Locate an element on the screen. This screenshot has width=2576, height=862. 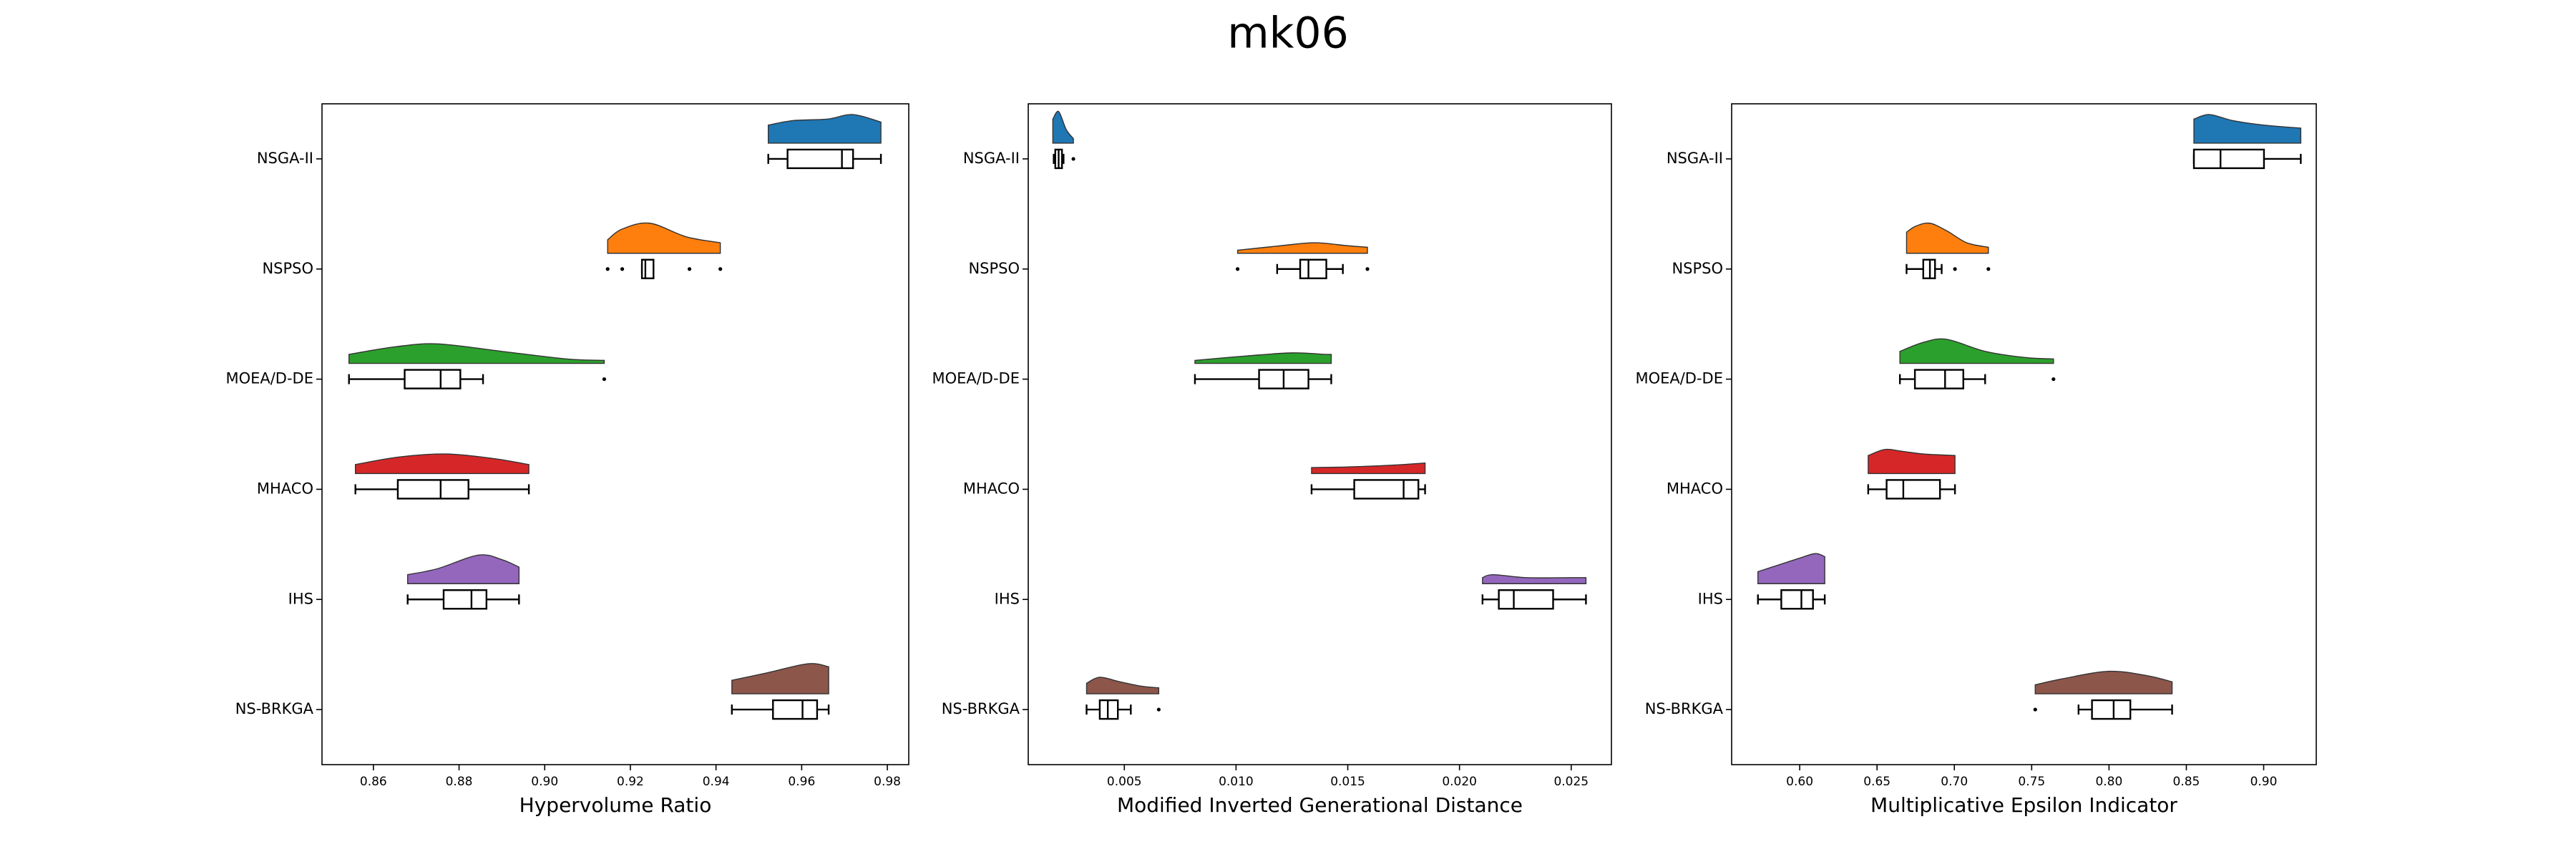
x-tick-label: 0.015 is located at coordinates (1347, 782).